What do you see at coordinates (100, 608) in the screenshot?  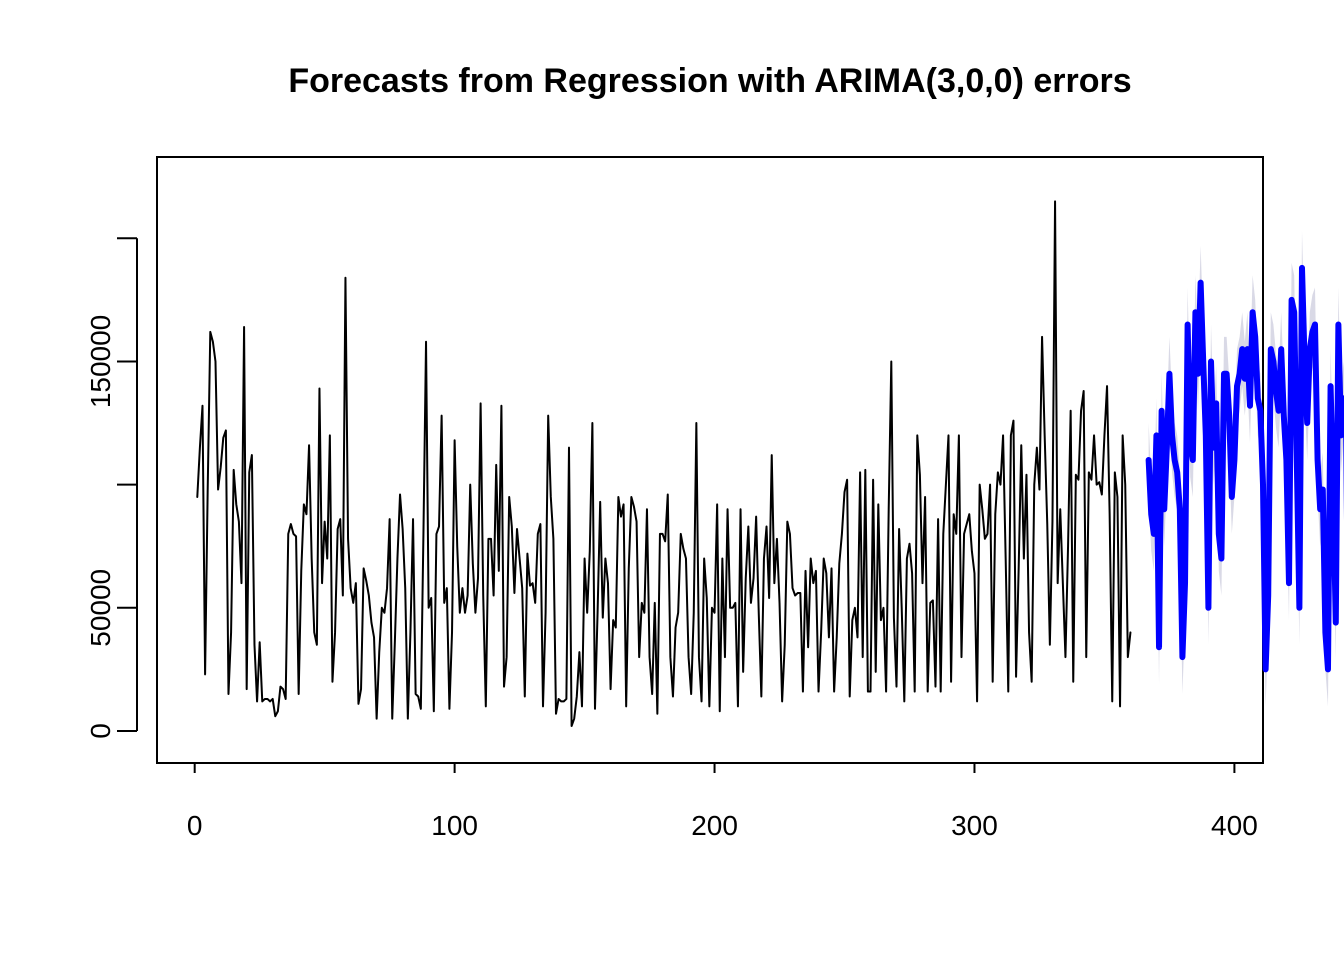 I see `y-tick-label: 50000` at bounding box center [100, 608].